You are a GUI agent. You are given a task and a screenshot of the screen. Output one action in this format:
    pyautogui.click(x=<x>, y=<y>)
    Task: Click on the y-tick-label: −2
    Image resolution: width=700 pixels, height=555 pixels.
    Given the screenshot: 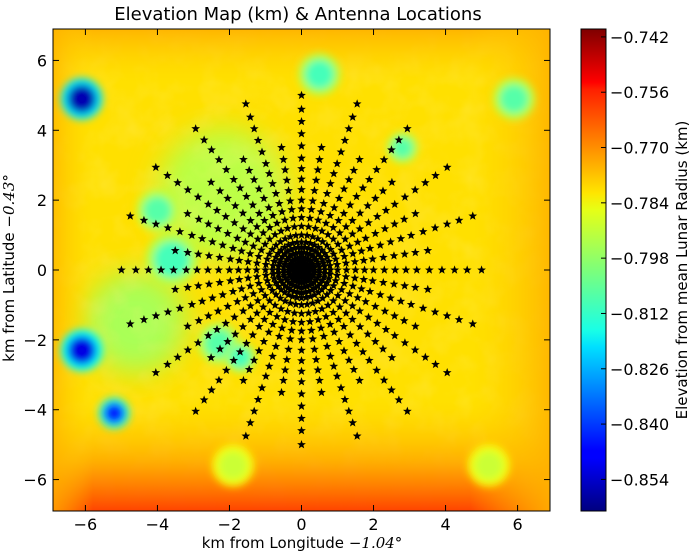 What is the action you would take?
    pyautogui.click(x=35, y=340)
    